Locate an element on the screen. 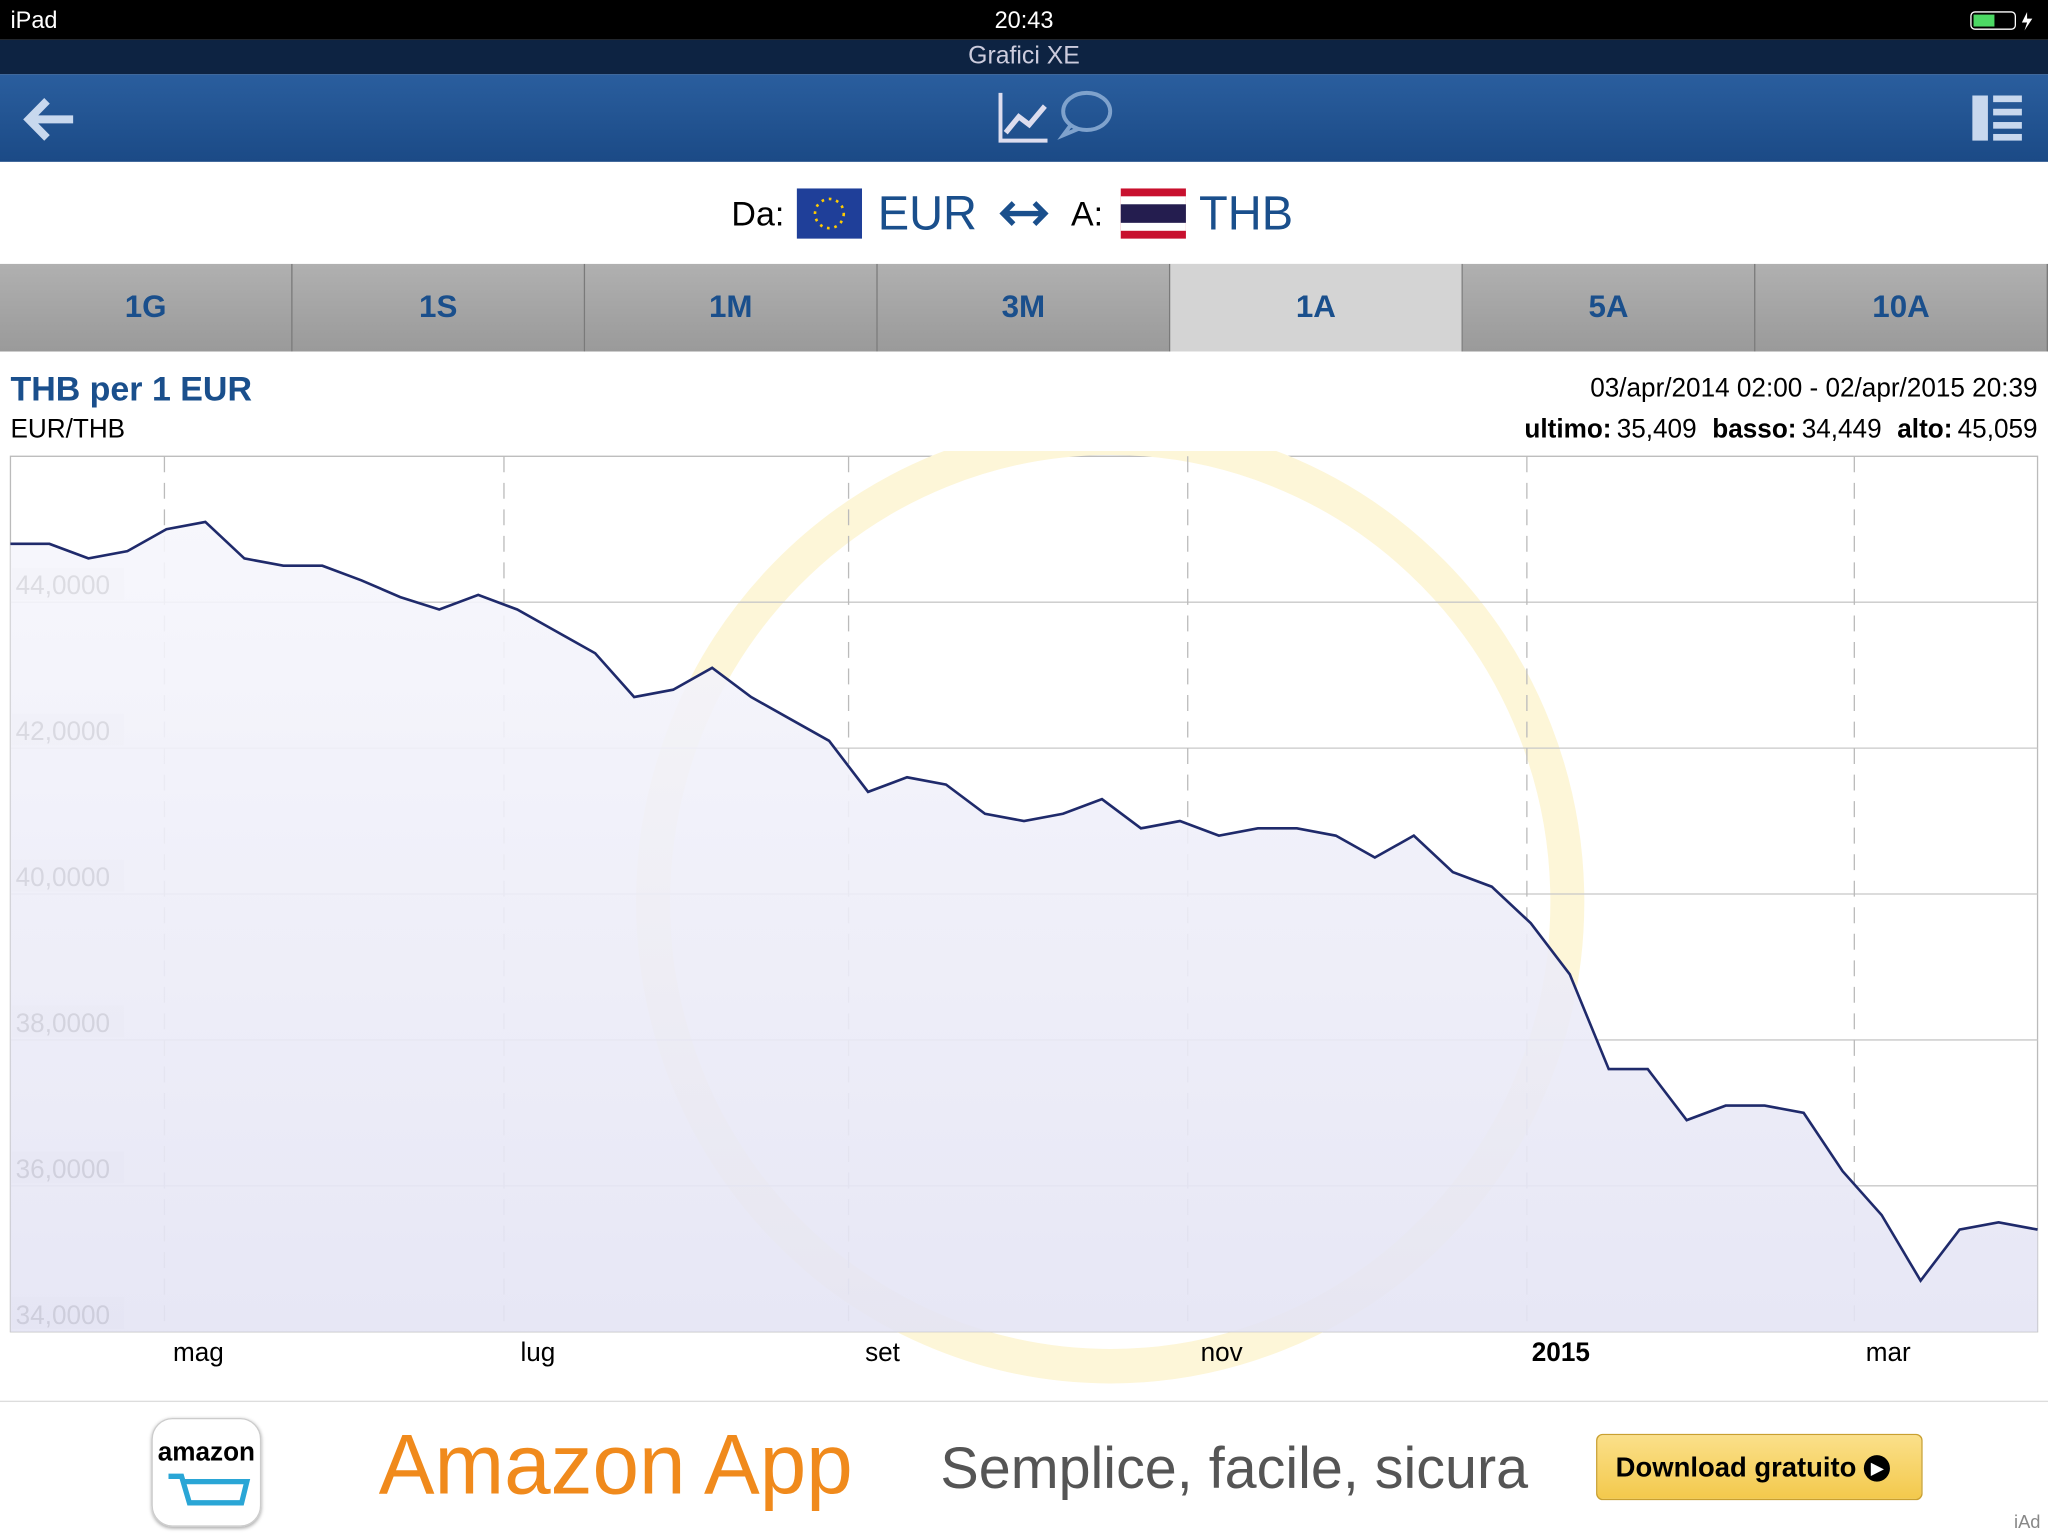  range-tab: 3M is located at coordinates (1024, 307).